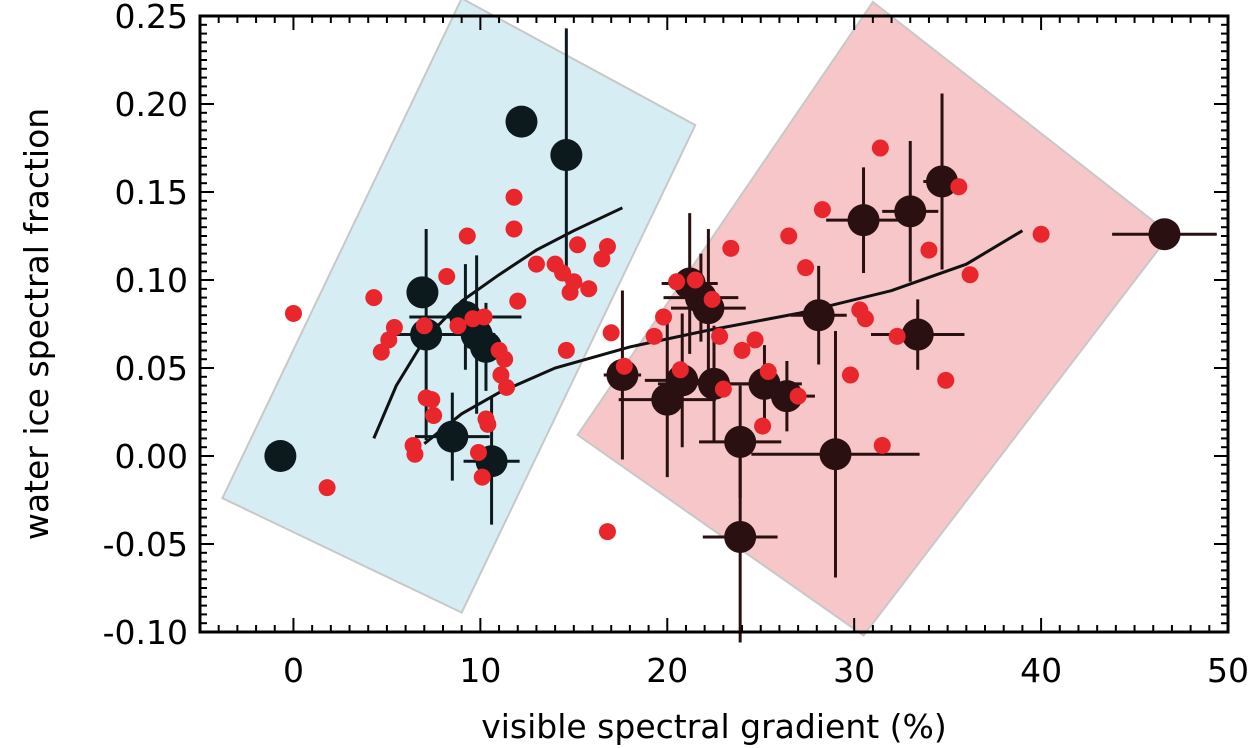  I want to click on y-tick-label: 0.10, so click(151, 280).